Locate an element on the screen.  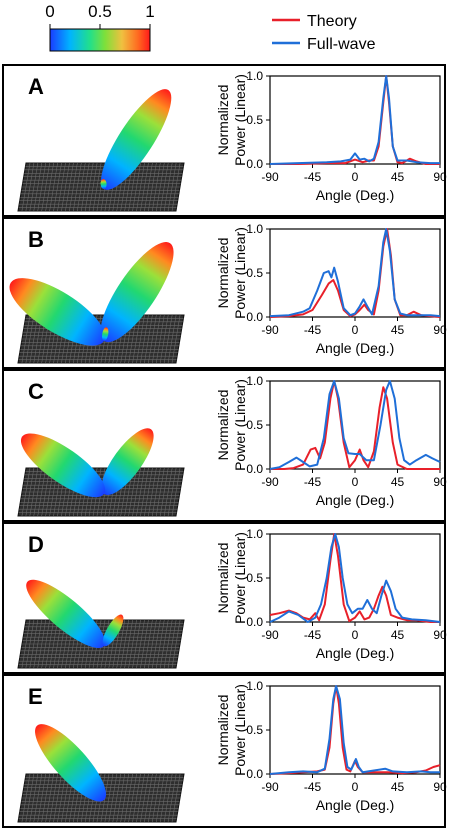
colorbar-label-1: 0.5 is located at coordinates (100, 11).